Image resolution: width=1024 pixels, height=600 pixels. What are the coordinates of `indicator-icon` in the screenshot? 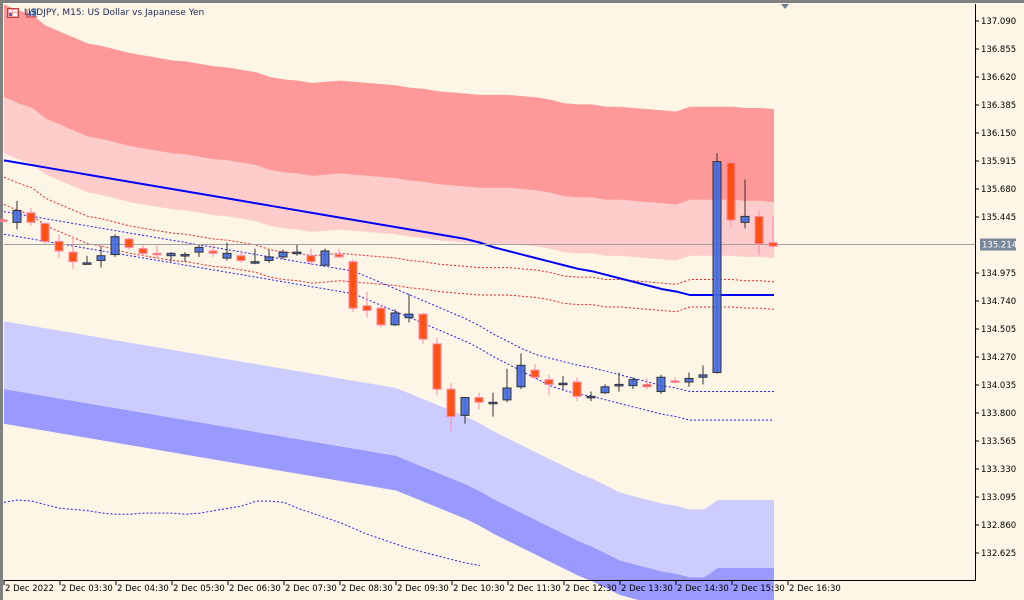 It's located at (32, 13).